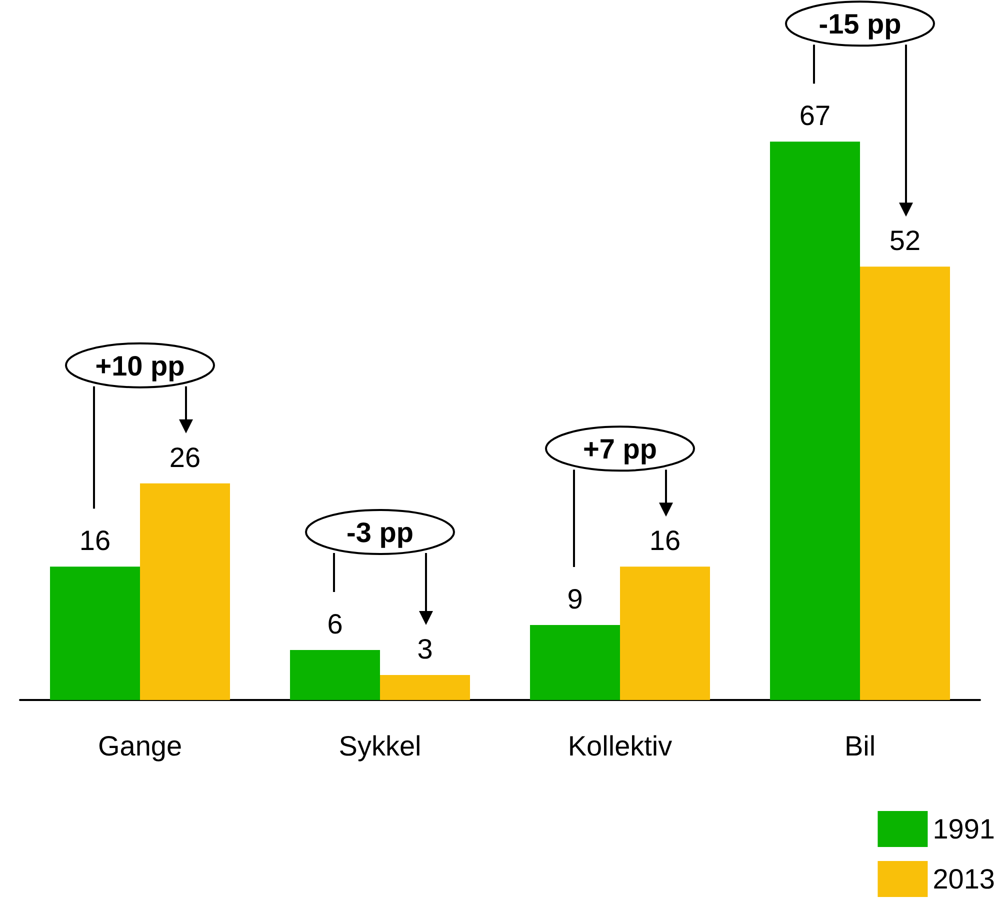 This screenshot has width=1000, height=902. Describe the element at coordinates (140, 746) in the screenshot. I see `x-tick-label: Gange` at that location.